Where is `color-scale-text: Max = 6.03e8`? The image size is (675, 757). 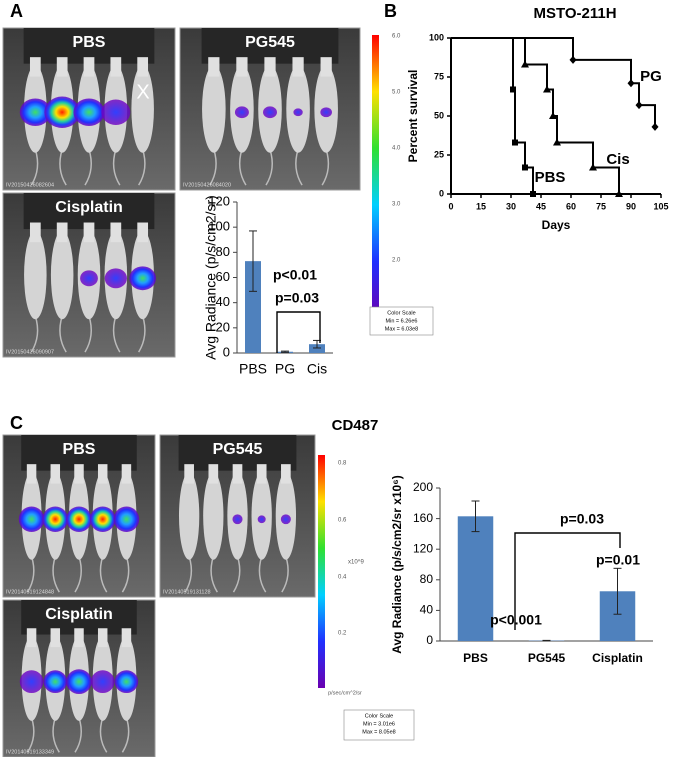
color-scale-text: Max = 6.03e8 is located at coordinates (401, 329).